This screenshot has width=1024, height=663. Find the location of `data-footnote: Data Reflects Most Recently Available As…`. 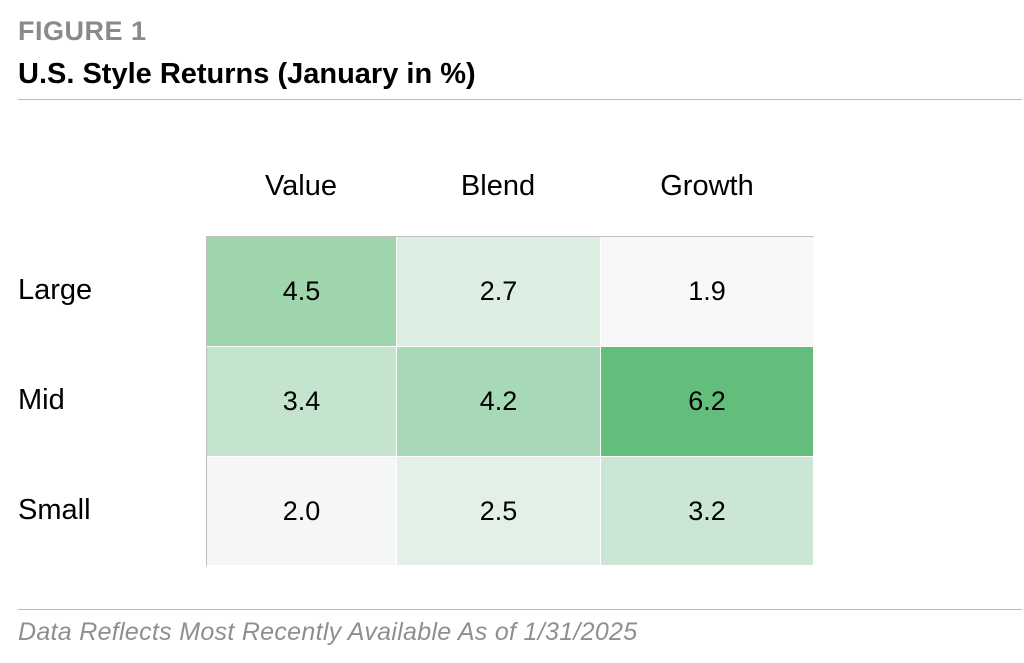

data-footnote: Data Reflects Most Recently Available As… is located at coordinates (328, 632).